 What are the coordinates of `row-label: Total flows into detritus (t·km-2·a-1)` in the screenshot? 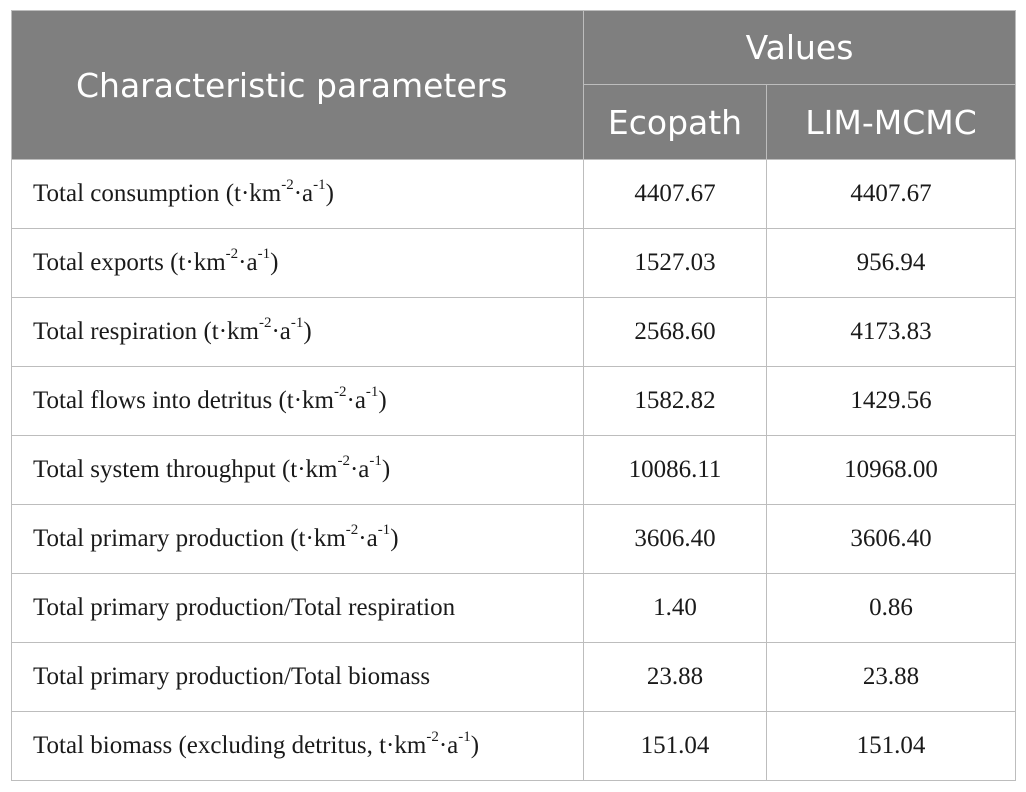 It's located at (297, 401).